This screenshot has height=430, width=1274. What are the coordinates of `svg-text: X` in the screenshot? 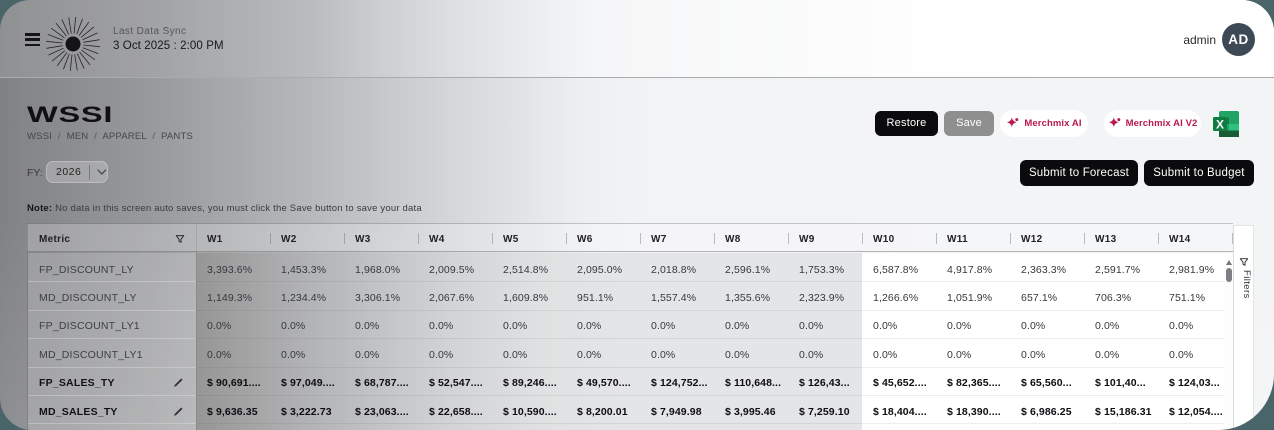 It's located at (1220, 125).